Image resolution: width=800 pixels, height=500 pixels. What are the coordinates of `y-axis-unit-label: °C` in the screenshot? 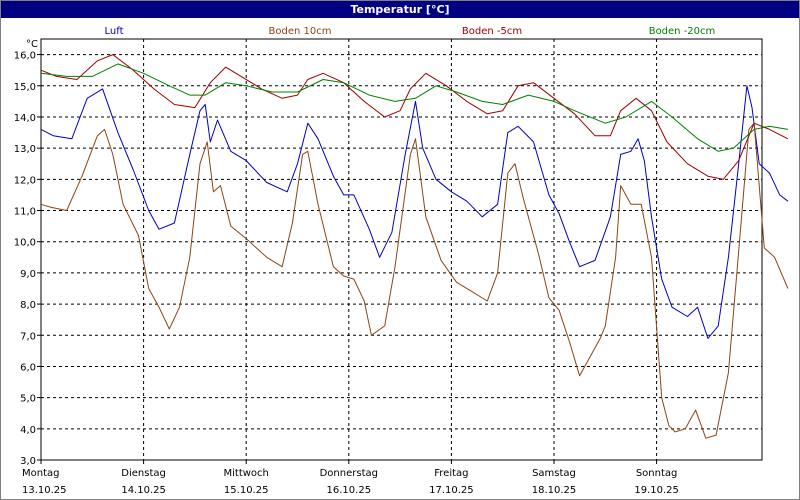 It's located at (32, 44).